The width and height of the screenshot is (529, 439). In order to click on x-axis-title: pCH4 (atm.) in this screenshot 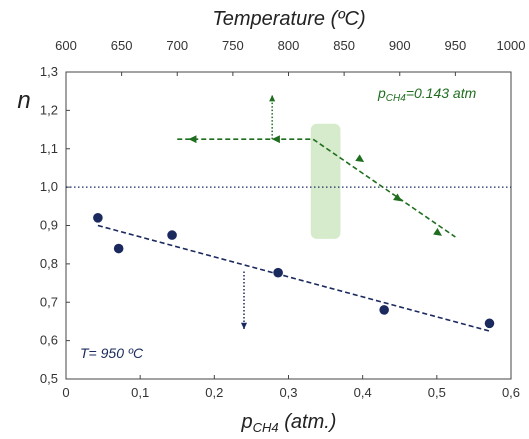, I will do `click(289, 423)`.